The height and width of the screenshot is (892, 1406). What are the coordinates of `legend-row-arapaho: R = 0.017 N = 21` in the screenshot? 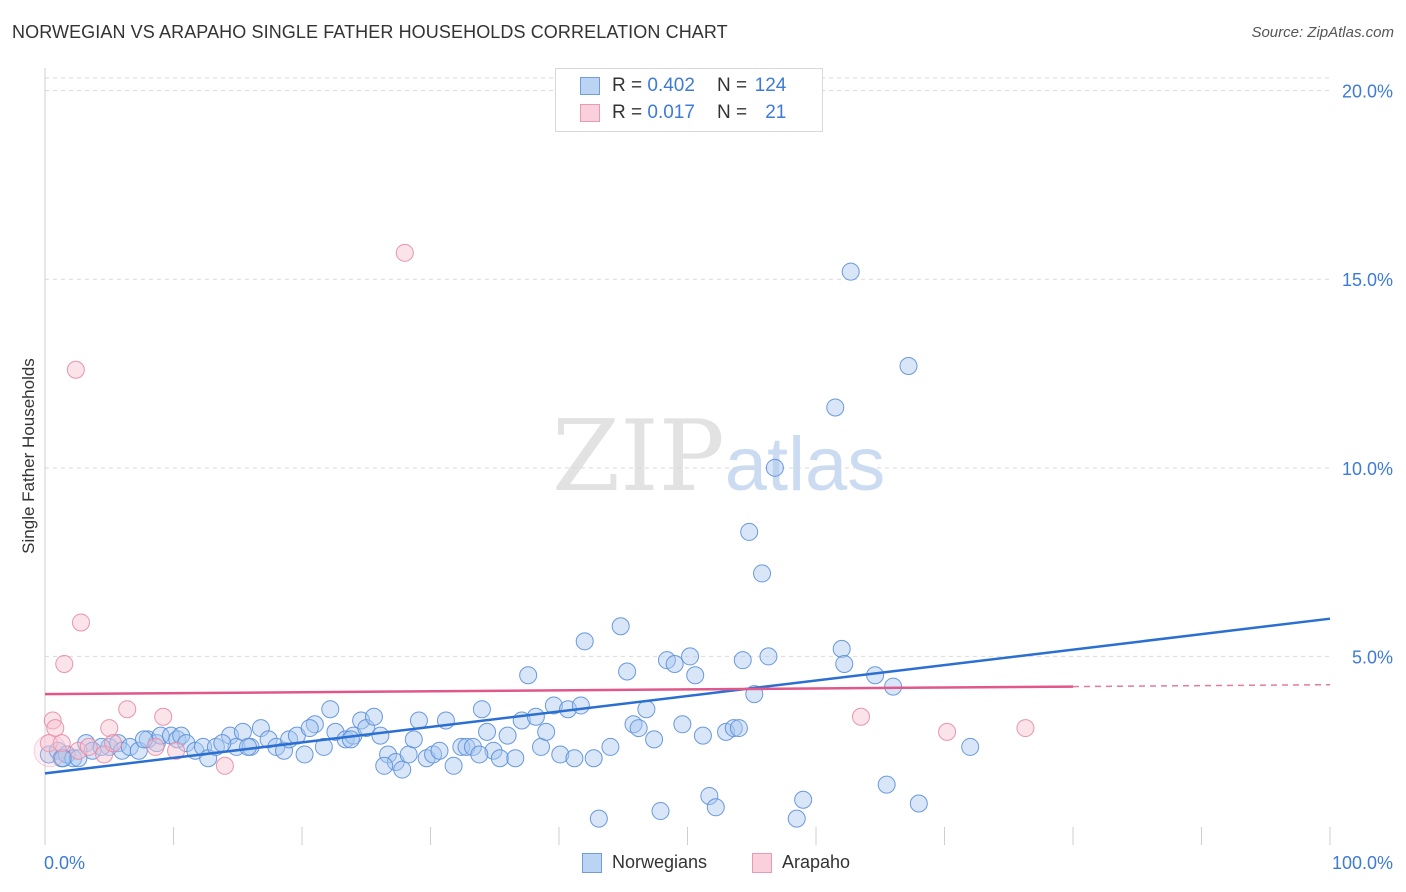 It's located at (683, 113).